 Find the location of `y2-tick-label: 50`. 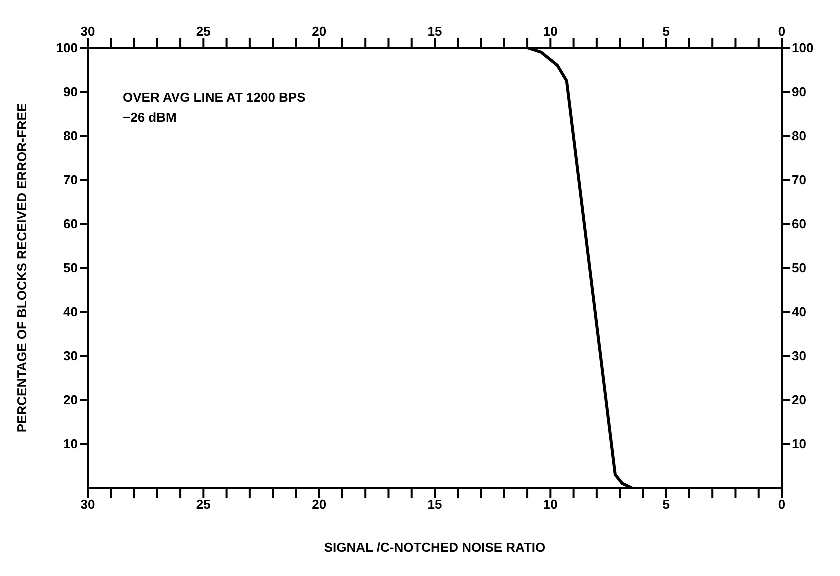

y2-tick-label: 50 is located at coordinates (799, 268).